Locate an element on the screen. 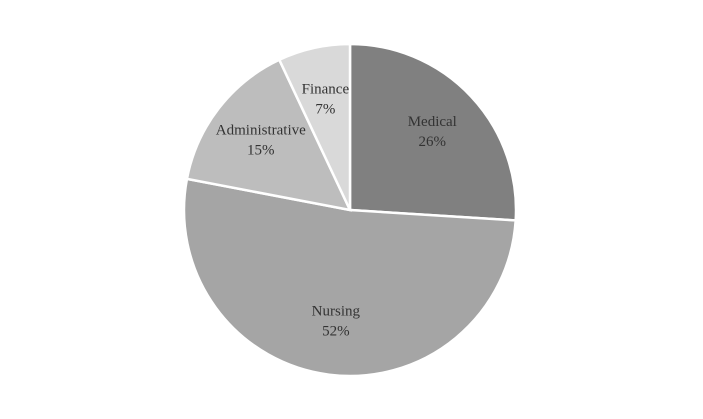 The height and width of the screenshot is (419, 703). slice-label: Finance is located at coordinates (326, 89).